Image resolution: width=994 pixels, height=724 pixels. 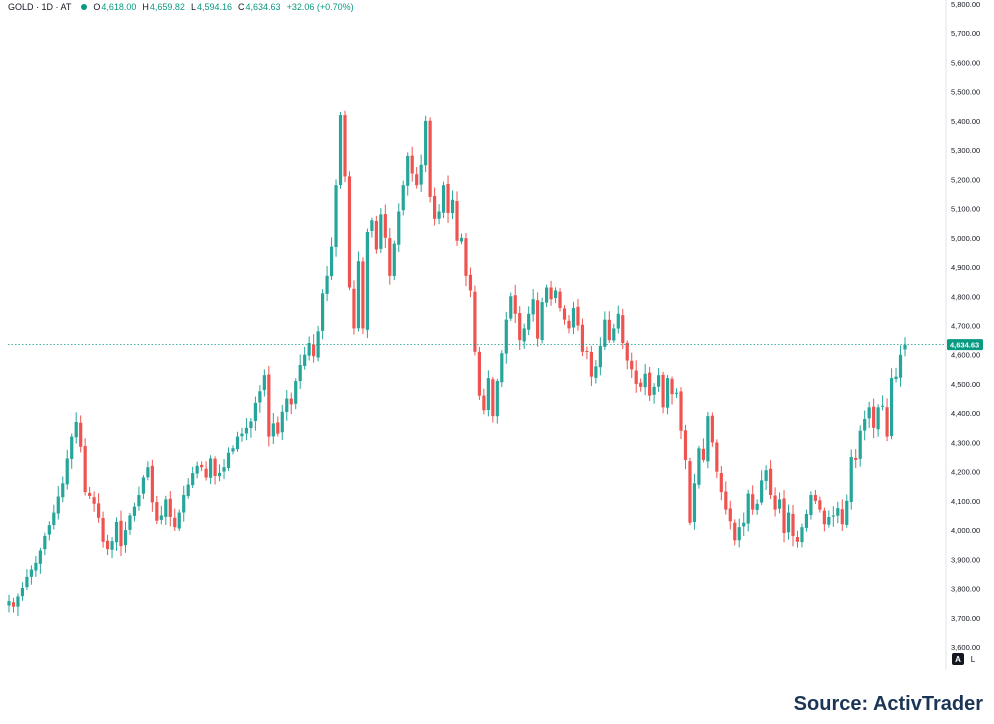 I want to click on symbol-label: GOLD · 1D · AT, so click(x=40, y=7).